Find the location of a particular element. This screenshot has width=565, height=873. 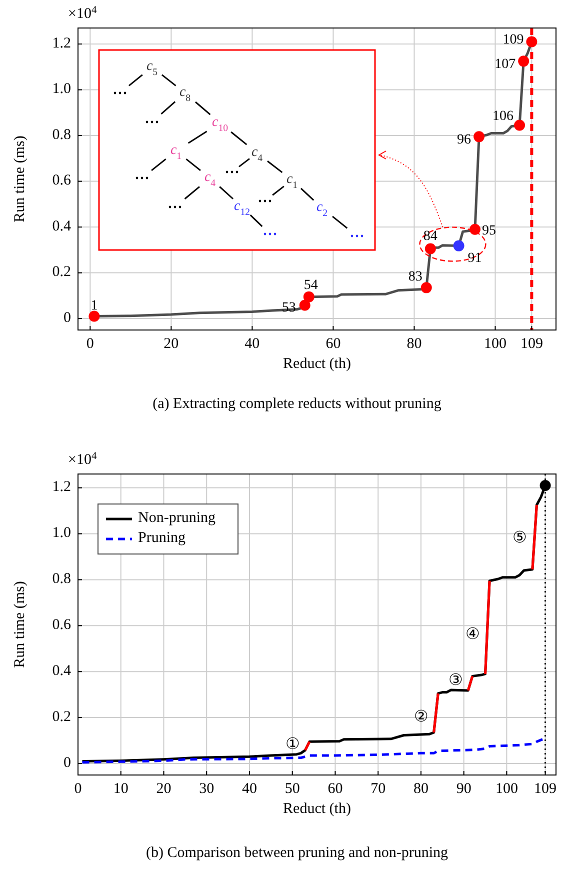

annotation: 91 is located at coordinates (475, 258).